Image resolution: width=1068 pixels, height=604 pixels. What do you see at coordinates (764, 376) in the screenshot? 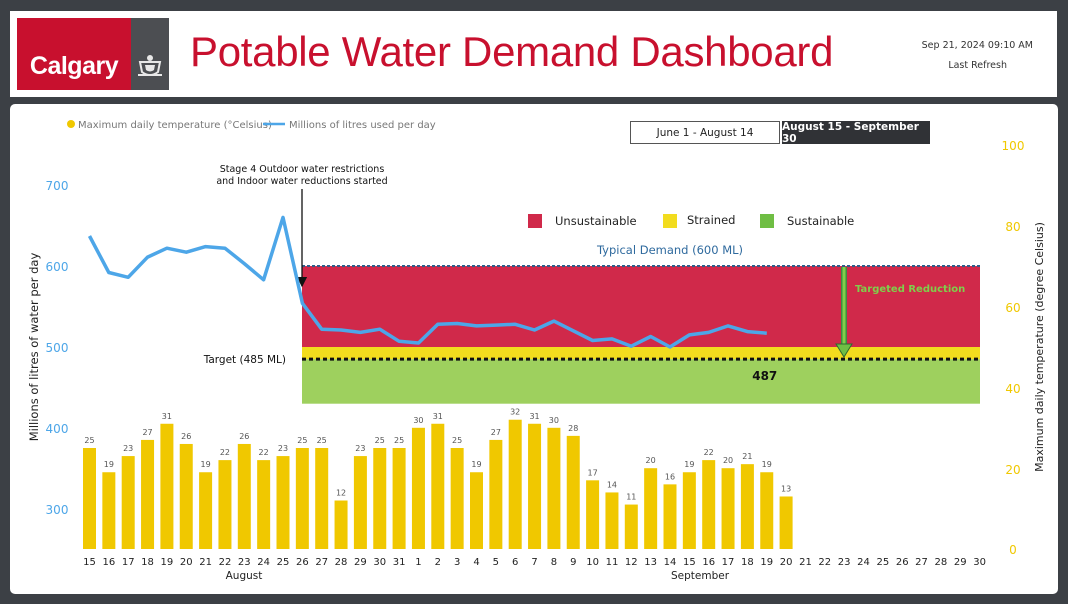
I see `current-value-label: 487` at bounding box center [764, 376].